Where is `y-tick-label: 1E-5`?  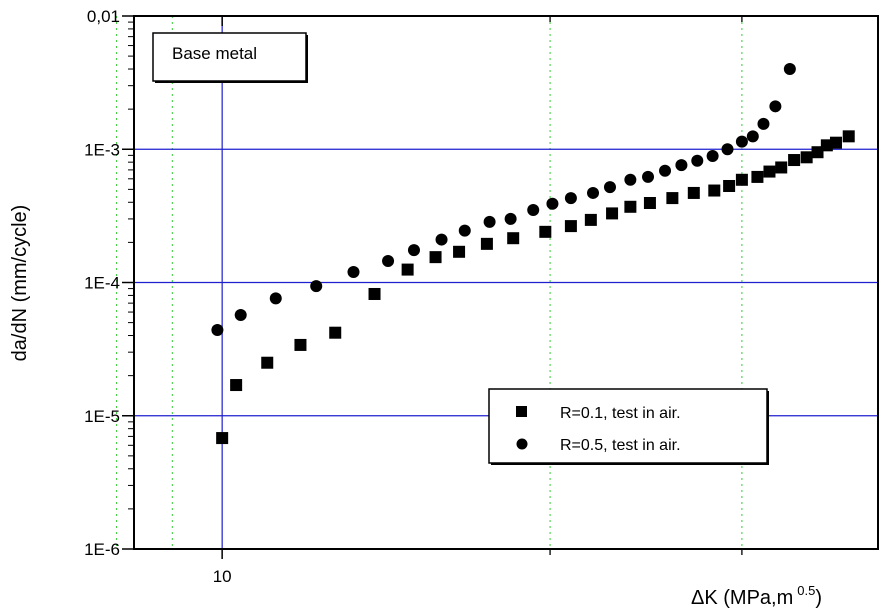 y-tick-label: 1E-5 is located at coordinates (102, 416).